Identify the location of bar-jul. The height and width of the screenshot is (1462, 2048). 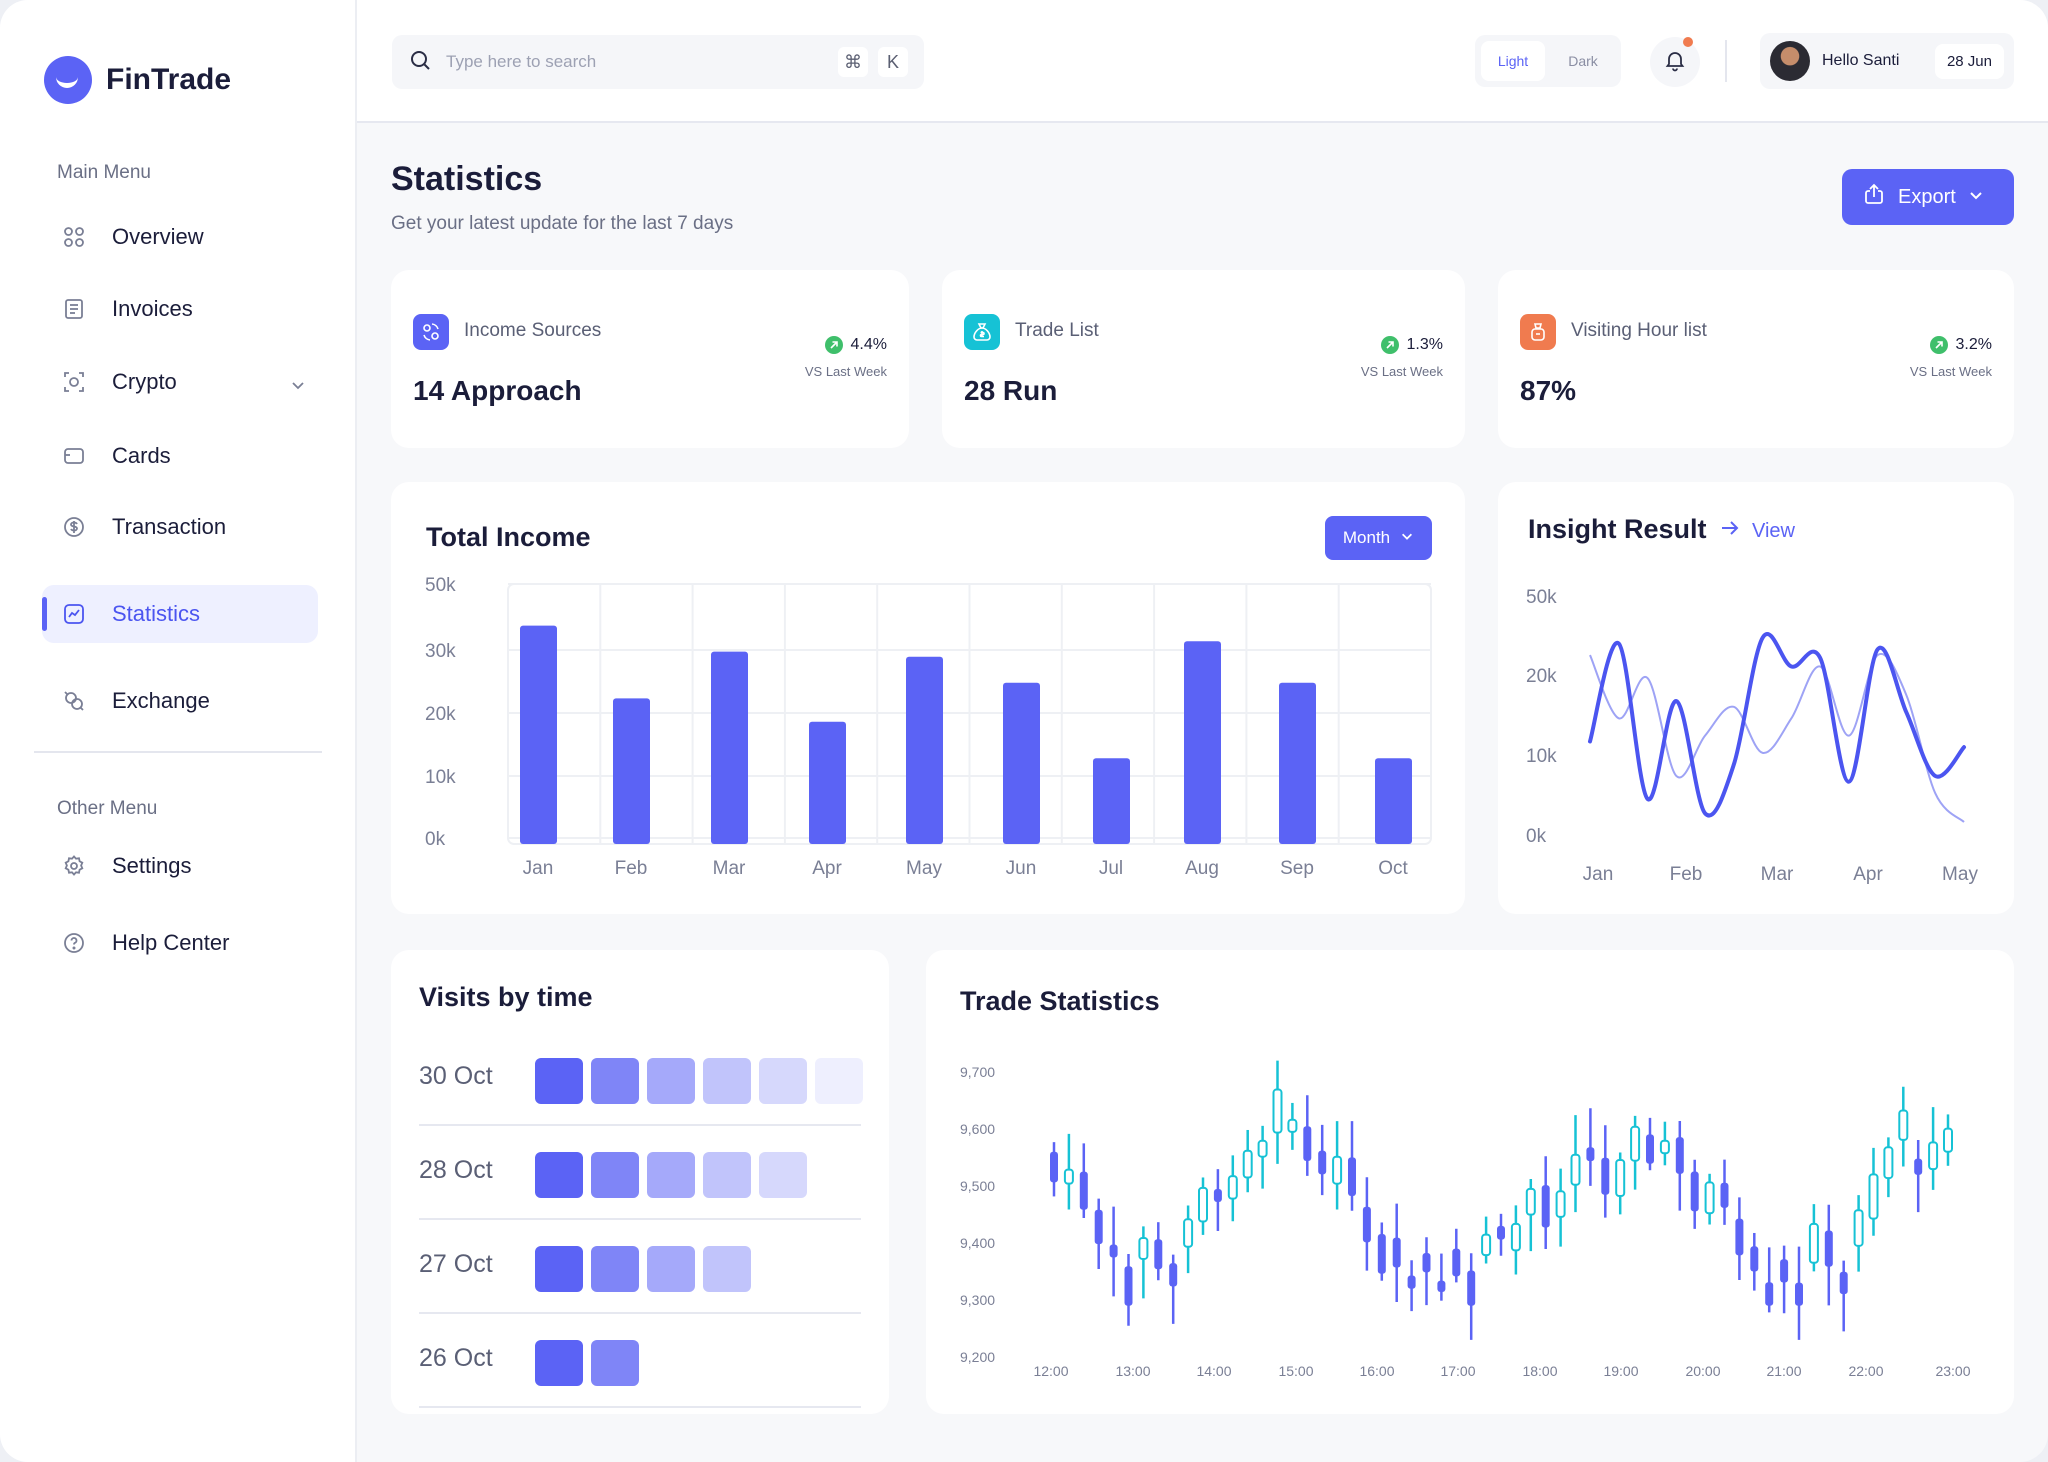
(1111, 801).